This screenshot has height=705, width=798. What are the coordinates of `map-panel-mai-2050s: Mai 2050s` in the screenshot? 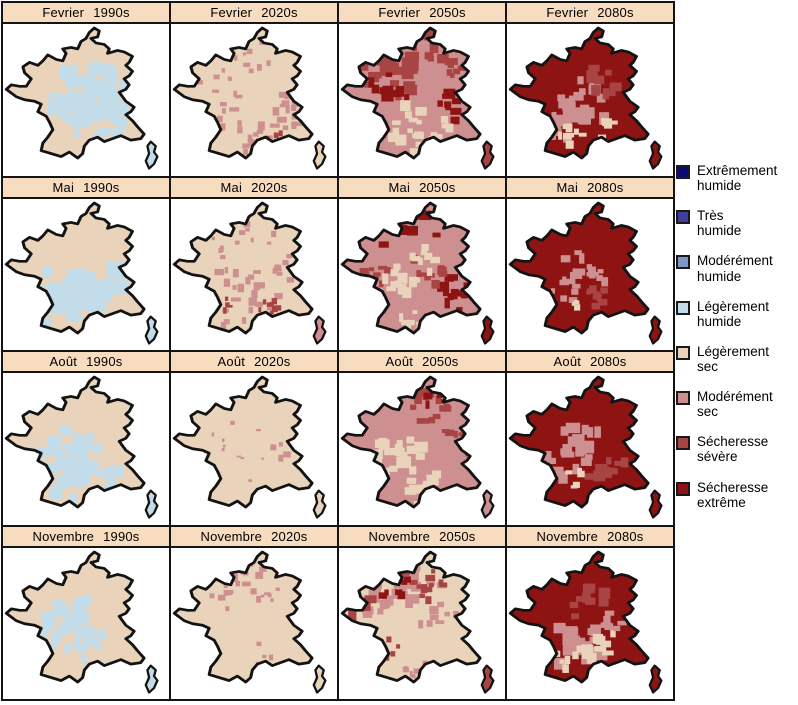 It's located at (422, 263).